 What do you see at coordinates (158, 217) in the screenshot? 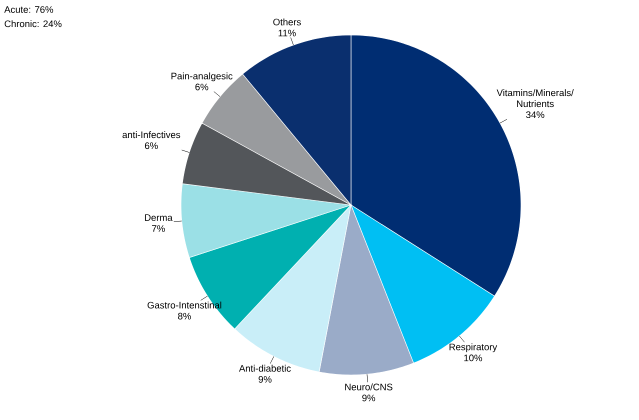
I see `slice-label: Derma` at bounding box center [158, 217].